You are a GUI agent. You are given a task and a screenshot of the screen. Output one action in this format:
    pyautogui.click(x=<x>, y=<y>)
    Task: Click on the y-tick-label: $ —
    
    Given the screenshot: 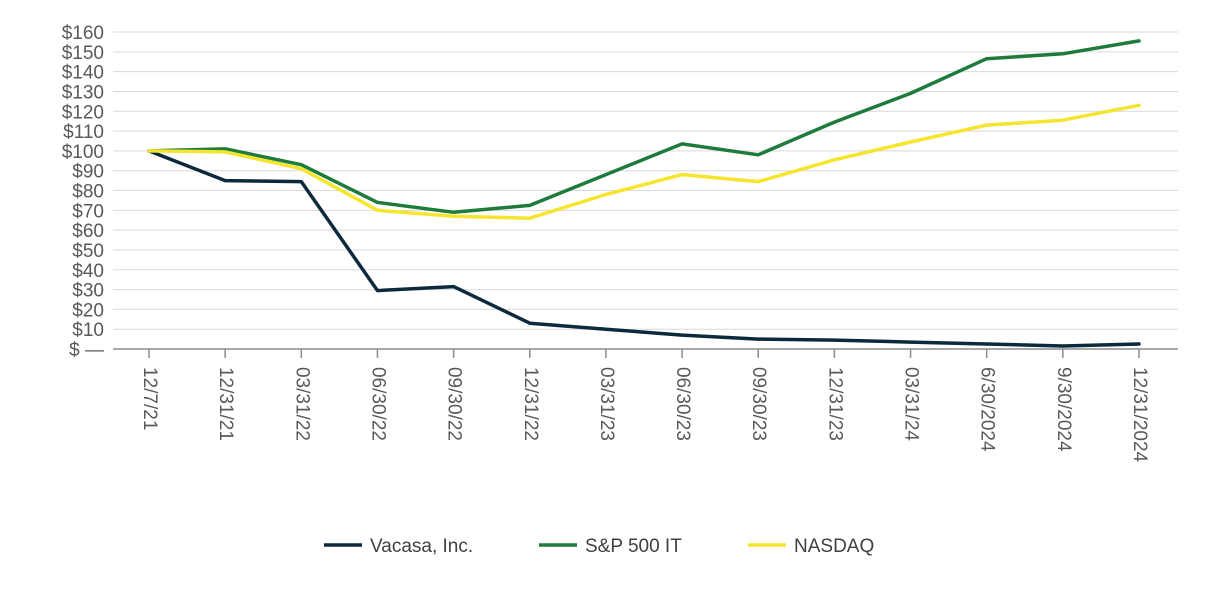 What is the action you would take?
    pyautogui.click(x=86, y=350)
    